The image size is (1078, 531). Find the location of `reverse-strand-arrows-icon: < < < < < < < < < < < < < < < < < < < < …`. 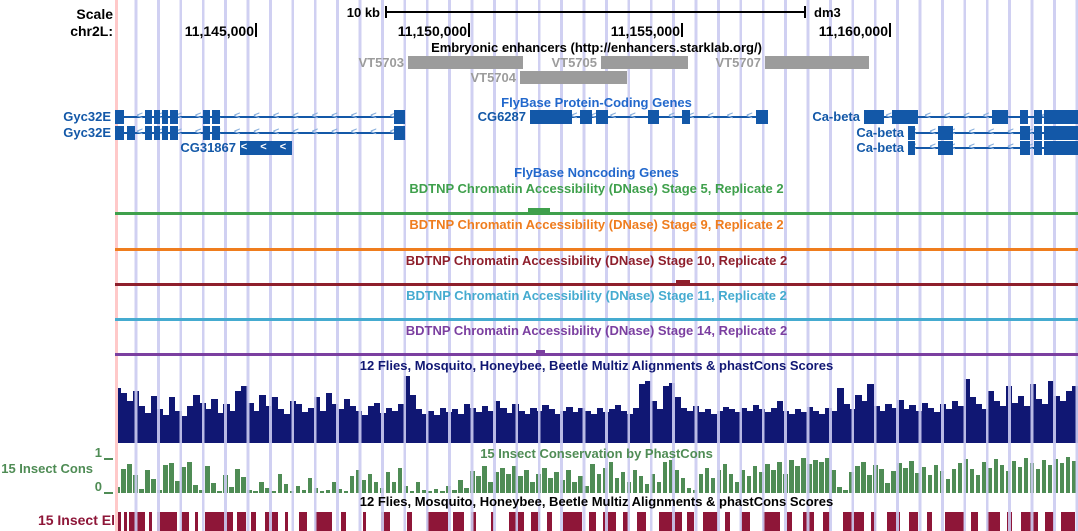

reverse-strand-arrows-icon: < < < < < < < < < < < < < < < < < < < < … is located at coordinates (261, 116).